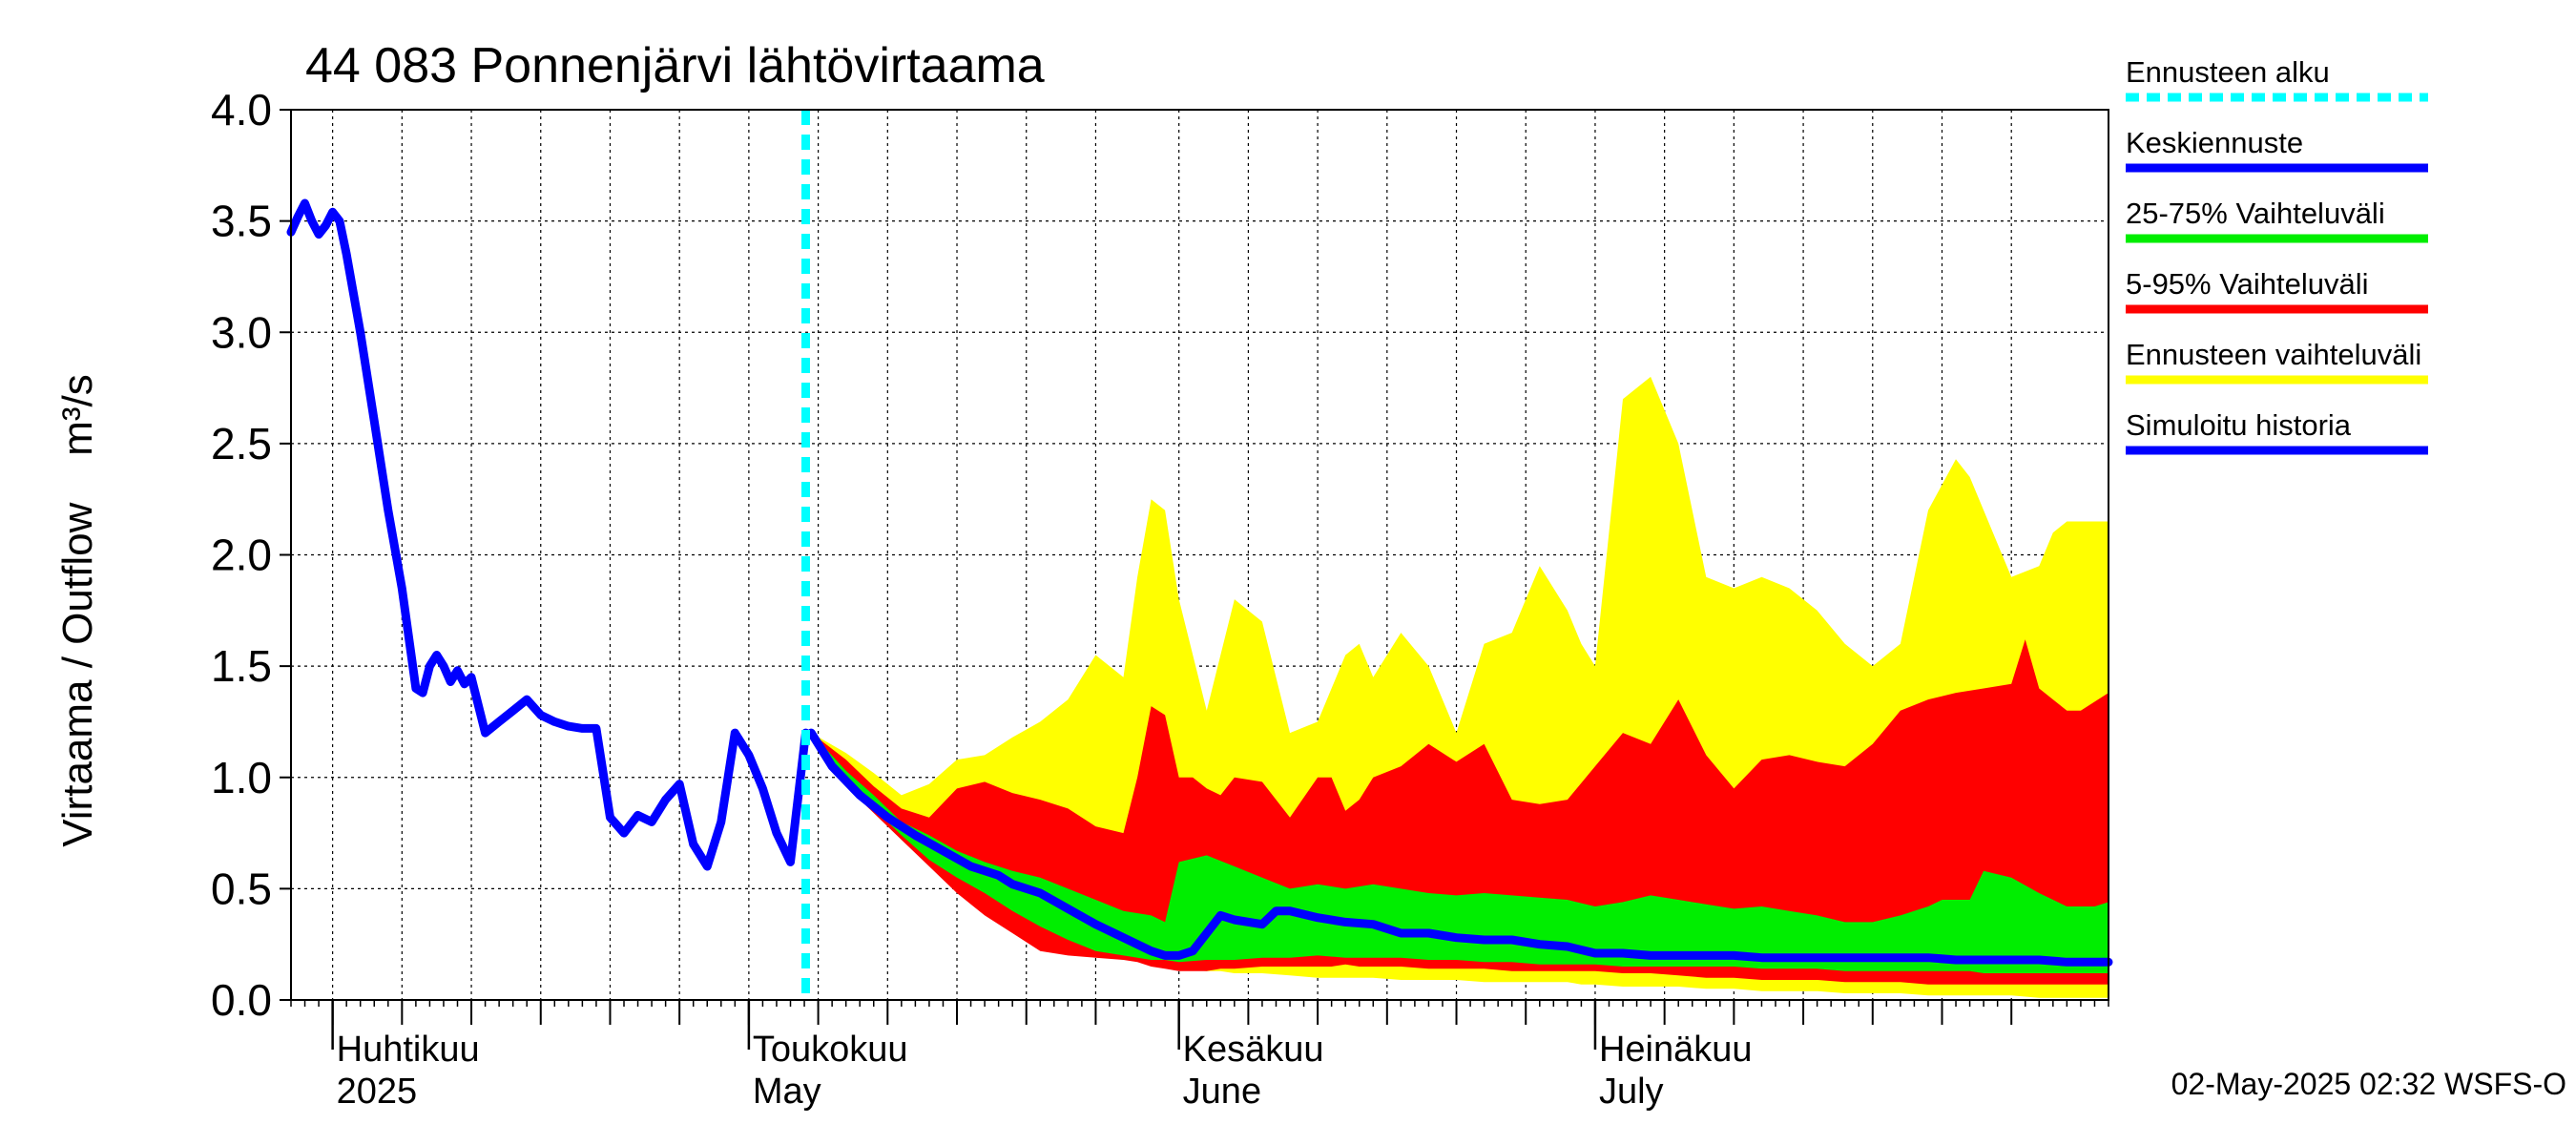  What do you see at coordinates (241, 444) in the screenshot?
I see `y-tick-label: 2.5` at bounding box center [241, 444].